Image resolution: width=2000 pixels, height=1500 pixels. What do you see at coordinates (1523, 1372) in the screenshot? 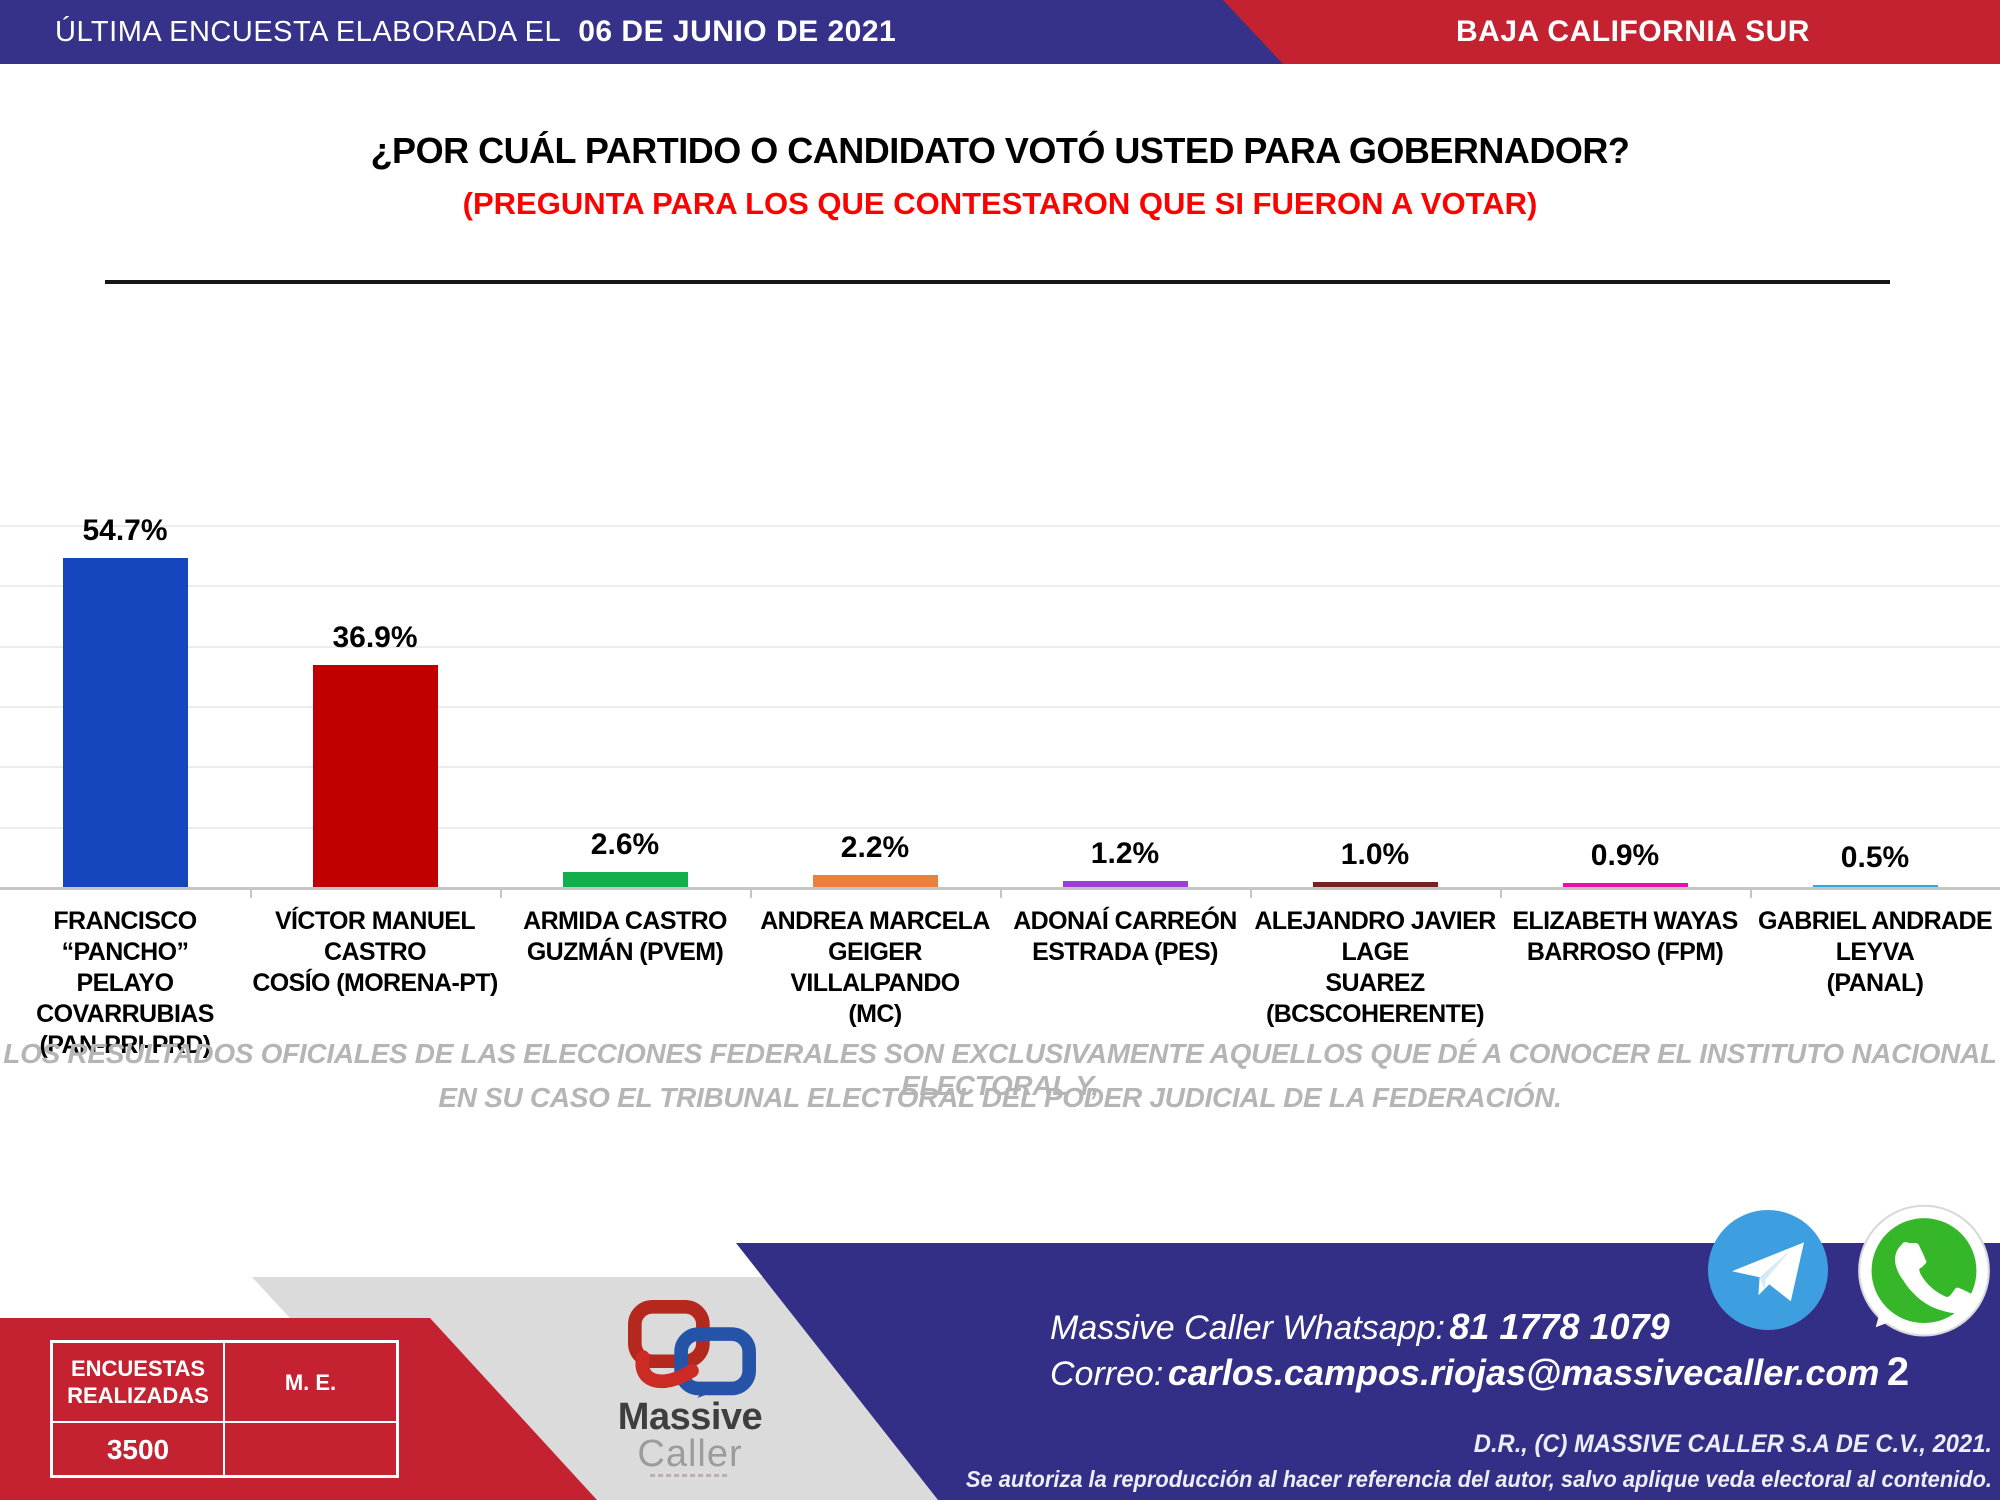
I see `email-address: carlos.campos.riojas@massivecaller.com` at bounding box center [1523, 1372].